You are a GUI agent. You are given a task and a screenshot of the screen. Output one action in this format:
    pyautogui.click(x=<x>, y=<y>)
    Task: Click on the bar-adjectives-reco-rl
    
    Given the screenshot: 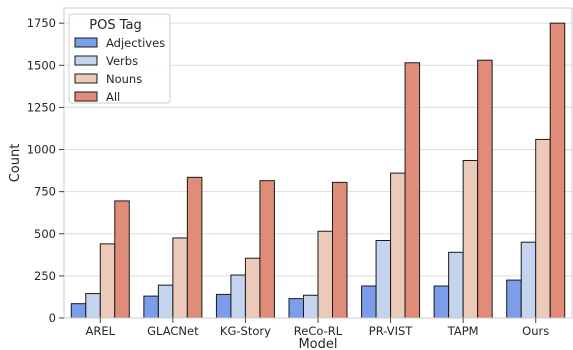 What is the action you would take?
    pyautogui.click(x=296, y=308)
    